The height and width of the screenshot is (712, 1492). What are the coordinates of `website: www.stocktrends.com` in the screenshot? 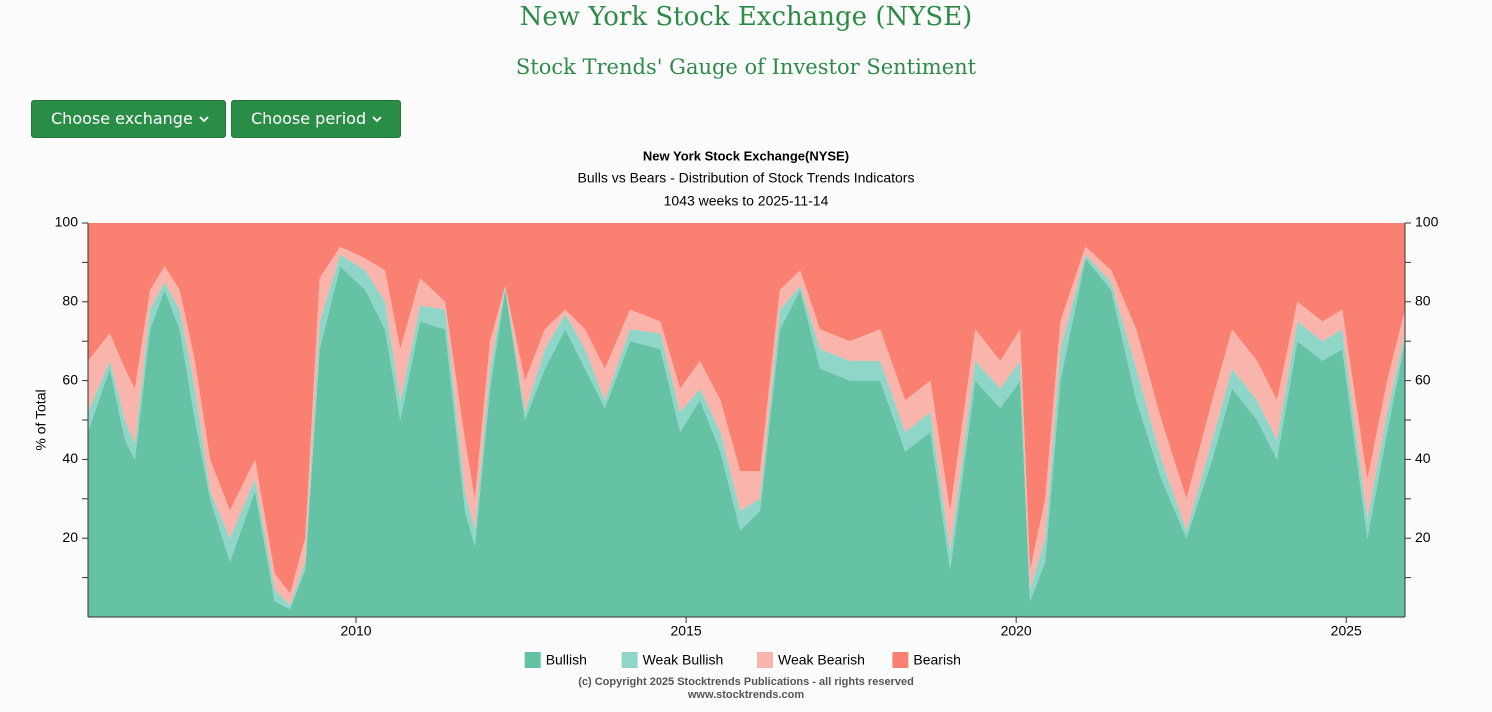 It's located at (746, 695).